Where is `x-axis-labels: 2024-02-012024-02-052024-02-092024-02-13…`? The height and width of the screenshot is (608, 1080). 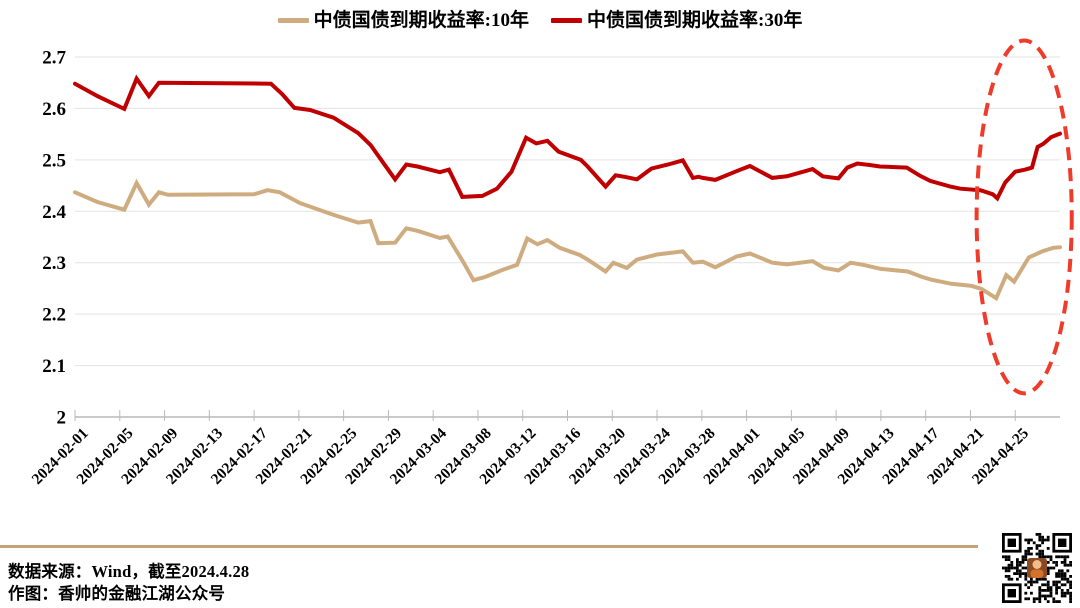 x-axis-labels: 2024-02-012024-02-052024-02-092024-02-13… is located at coordinates (531, 456).